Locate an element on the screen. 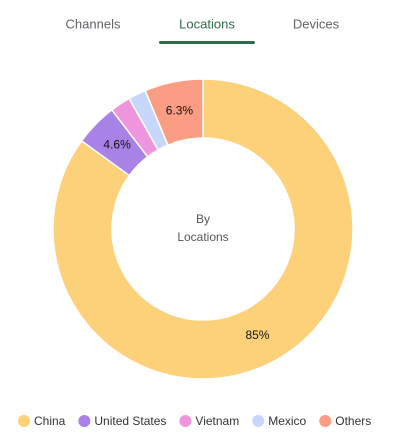 This screenshot has width=410, height=445. legend-label: China is located at coordinates (50, 421).